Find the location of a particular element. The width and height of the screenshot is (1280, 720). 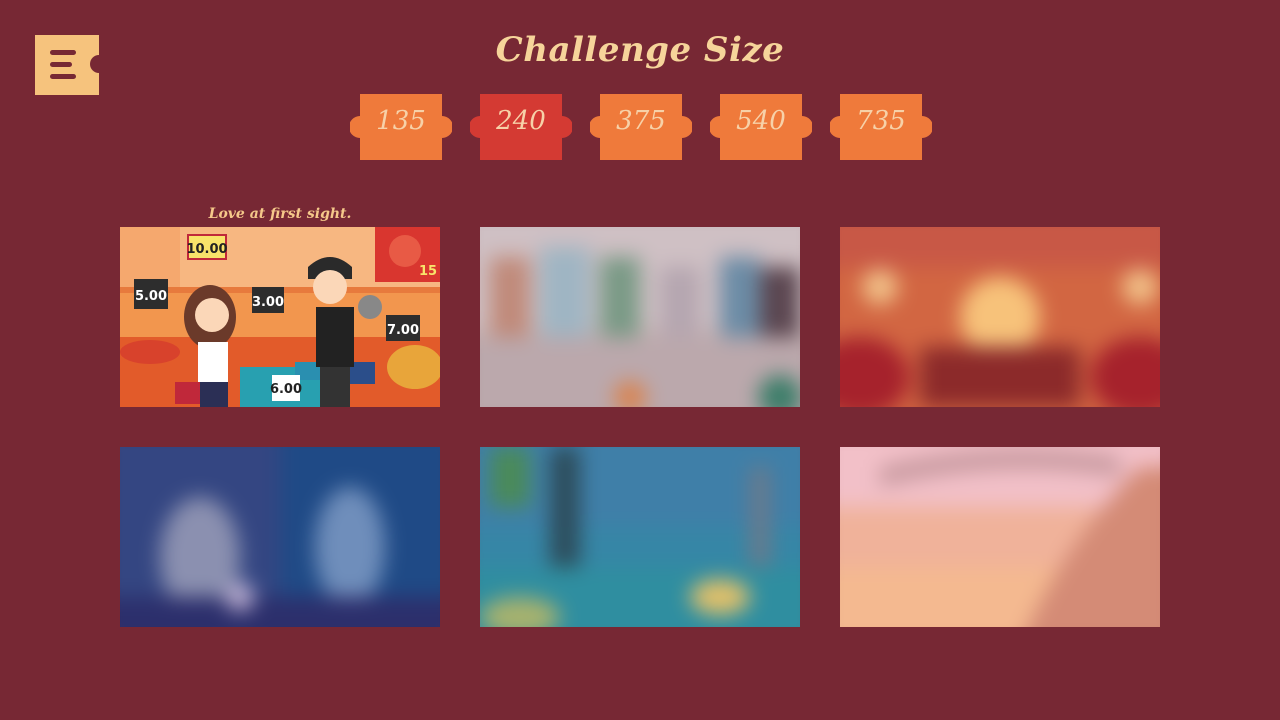

menu-icon is located at coordinates (67, 65).